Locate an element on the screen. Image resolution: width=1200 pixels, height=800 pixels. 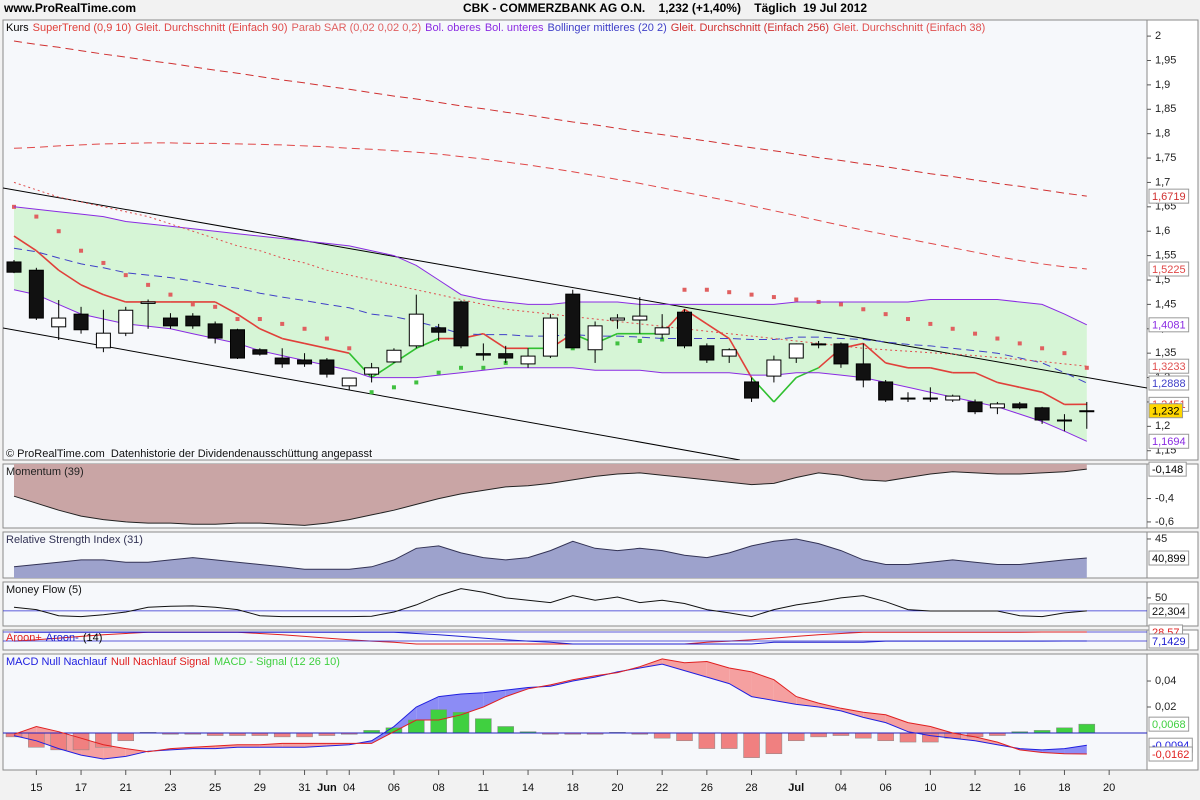
y-tick-label: 1,65 is located at coordinates (1165, 207).